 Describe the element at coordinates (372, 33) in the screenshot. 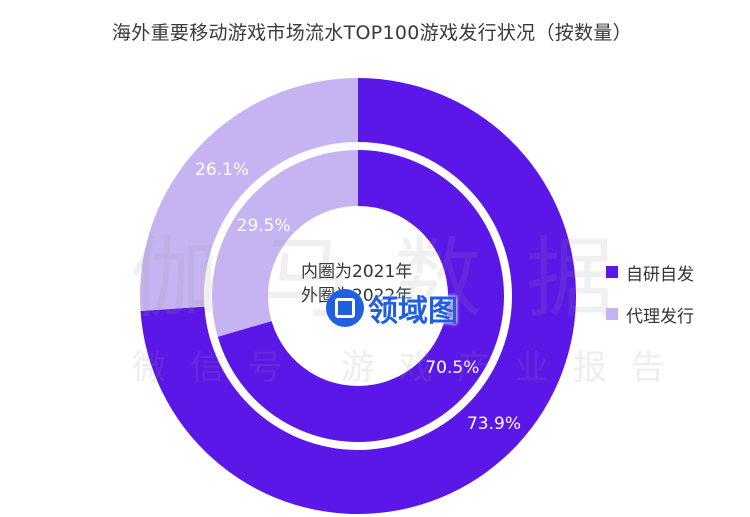

I see `chart-title: 海外重要移动游戏市场流水TOP100游戏发行状况（按数量）` at that location.